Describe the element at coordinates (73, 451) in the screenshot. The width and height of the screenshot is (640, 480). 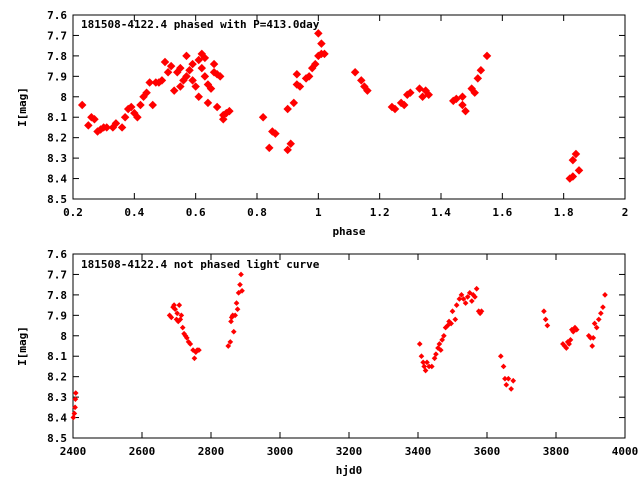
I see `x-tick-label: 2400` at that location.